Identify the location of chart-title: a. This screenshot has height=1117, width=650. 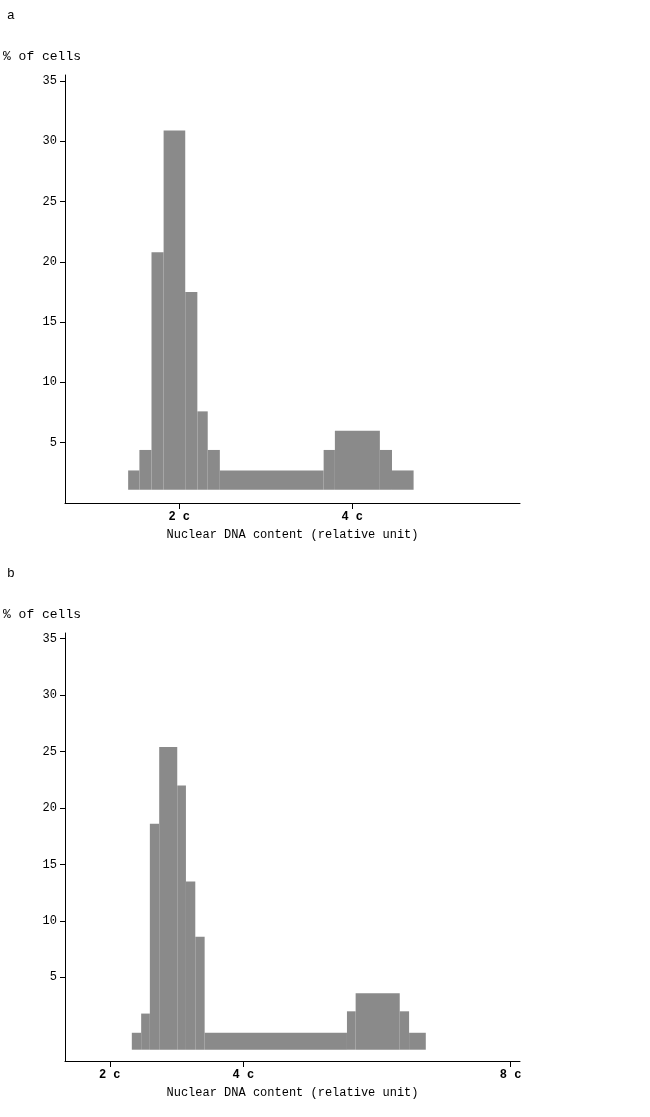
(11, 15).